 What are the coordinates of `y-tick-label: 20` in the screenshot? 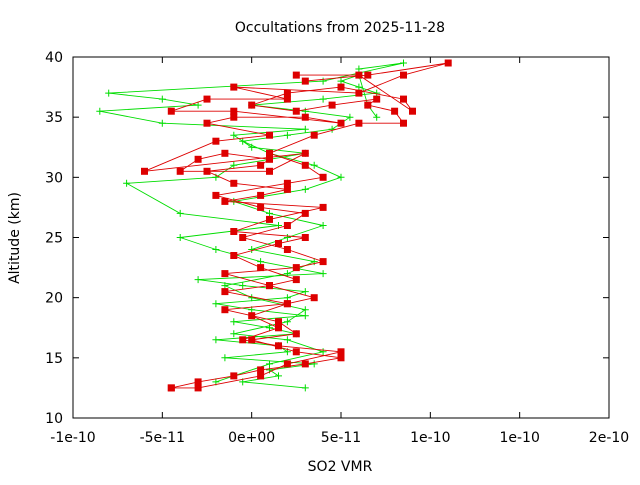 It's located at (54, 299).